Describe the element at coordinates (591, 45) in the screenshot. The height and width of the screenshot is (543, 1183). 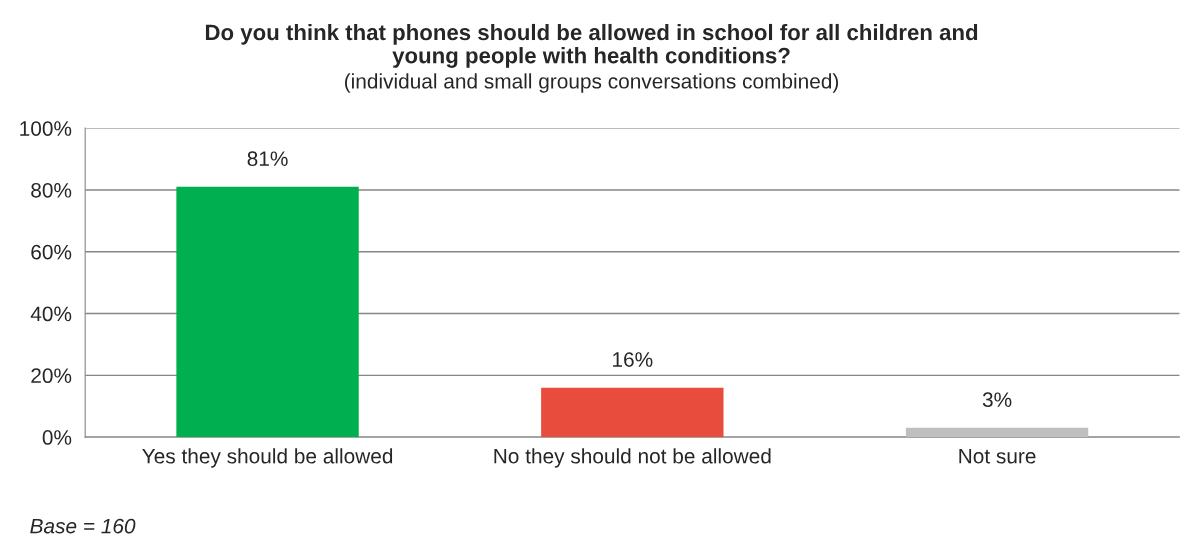
I see `chart-title: Do you think that phones should be allowed in school for all children and young people with health conditions?` at that location.